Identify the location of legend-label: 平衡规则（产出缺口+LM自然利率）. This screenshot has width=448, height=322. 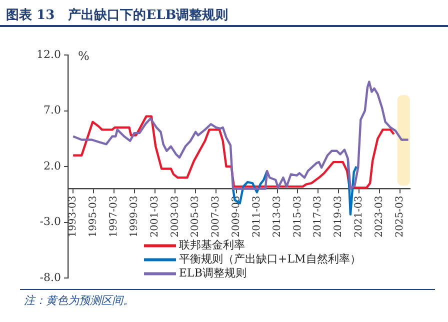
(270, 259).